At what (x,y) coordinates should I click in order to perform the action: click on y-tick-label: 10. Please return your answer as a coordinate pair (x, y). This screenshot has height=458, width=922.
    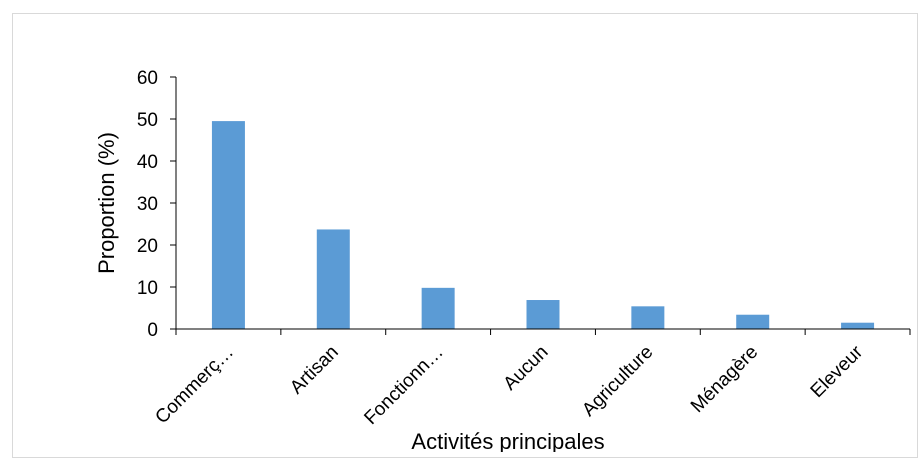
    Looking at the image, I should click on (147, 288).